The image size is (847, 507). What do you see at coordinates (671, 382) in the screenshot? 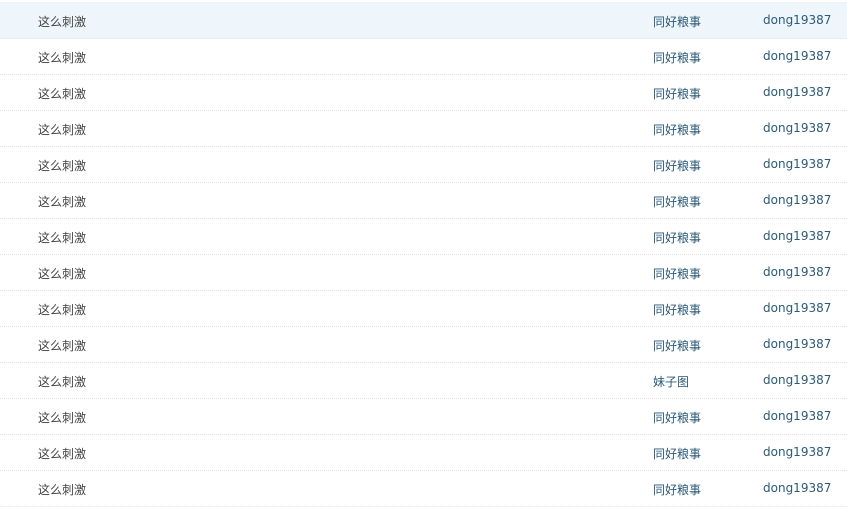
I see `post-category-link: 妹子图` at bounding box center [671, 382].